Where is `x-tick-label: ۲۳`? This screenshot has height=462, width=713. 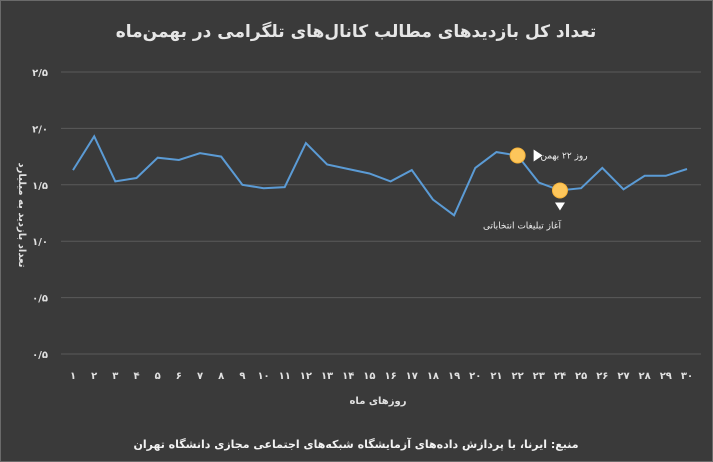
x-tick-label: ۲۳ is located at coordinates (539, 376).